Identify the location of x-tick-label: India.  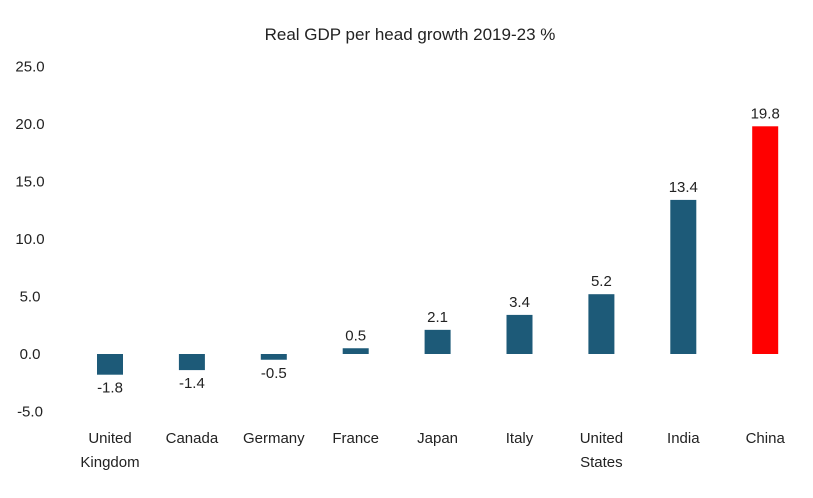
(683, 438).